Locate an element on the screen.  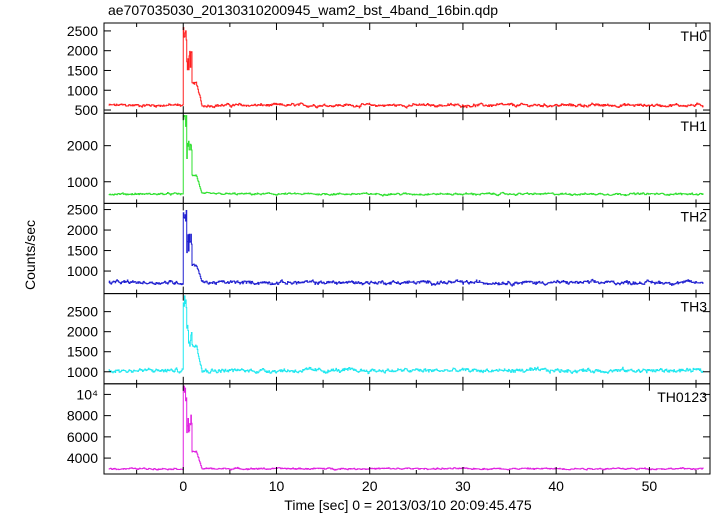
x-tick-label: 0 is located at coordinates (183, 486).